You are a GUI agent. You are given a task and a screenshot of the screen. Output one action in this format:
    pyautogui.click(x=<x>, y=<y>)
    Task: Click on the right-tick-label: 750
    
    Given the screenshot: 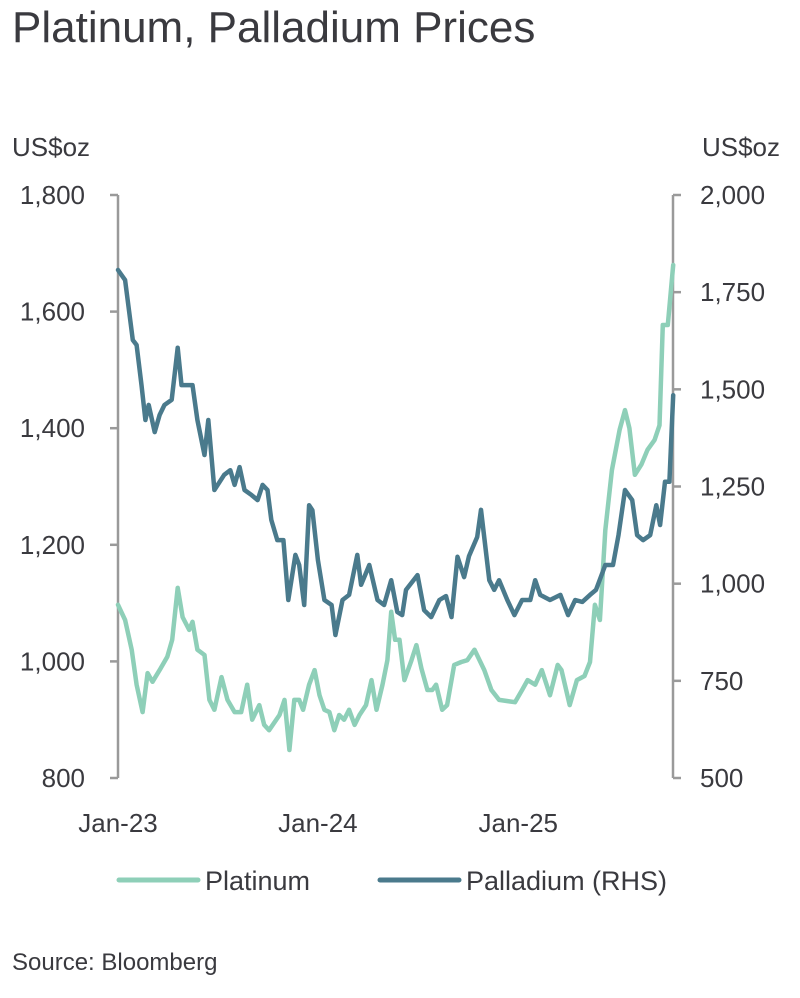 What is the action you would take?
    pyautogui.click(x=721, y=681)
    